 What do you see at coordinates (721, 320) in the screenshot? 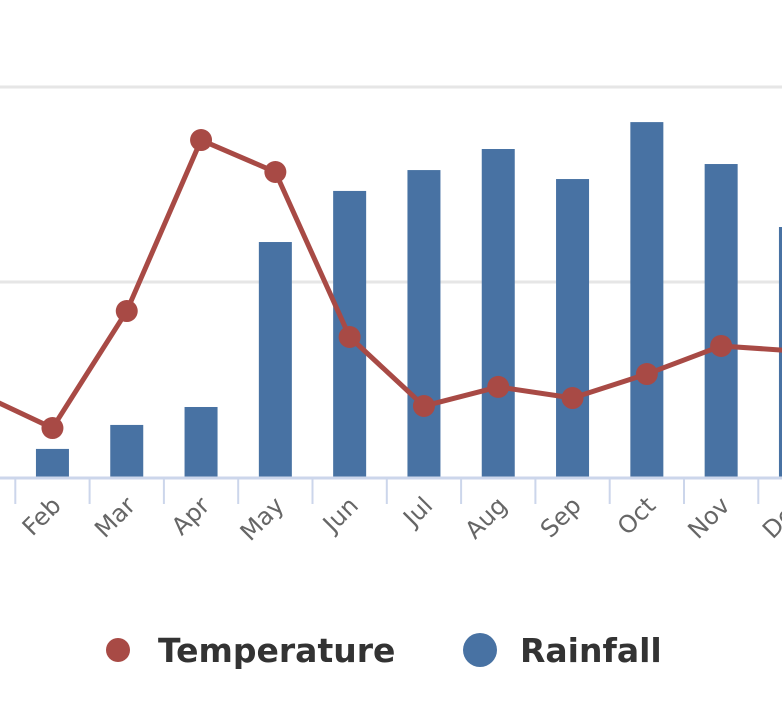
I see `rainfall-bar-nov` at bounding box center [721, 320].